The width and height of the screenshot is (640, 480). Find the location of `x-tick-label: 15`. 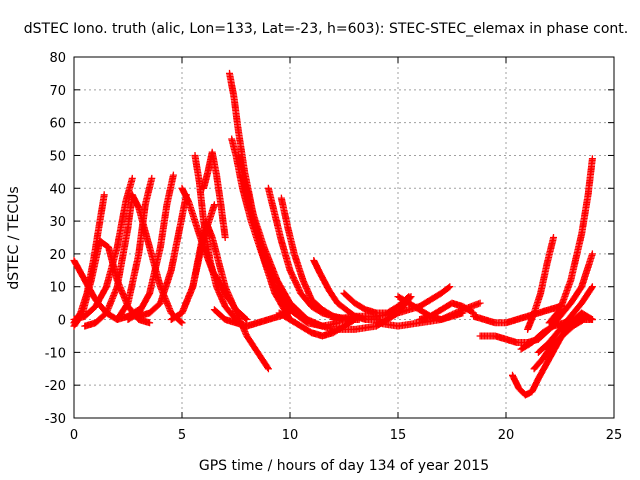

x-tick-label: 15 is located at coordinates (398, 435).